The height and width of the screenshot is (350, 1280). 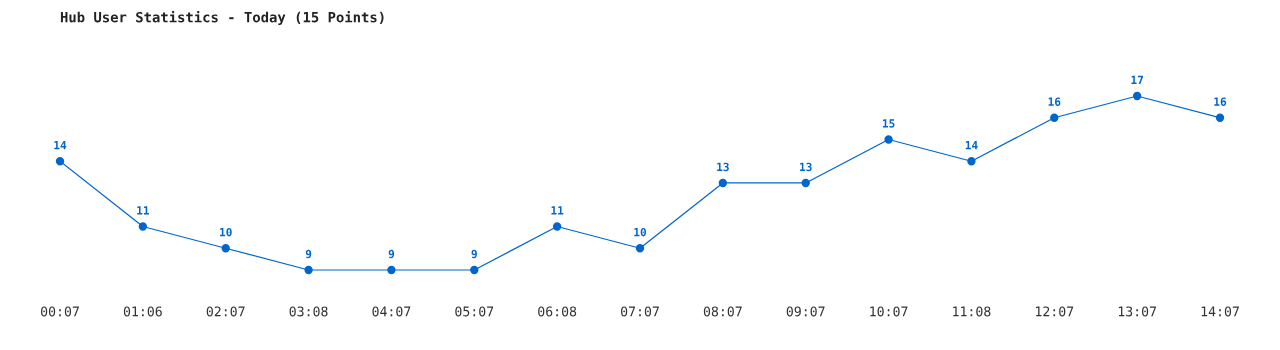 What do you see at coordinates (474, 311) in the screenshot?
I see `x-tick-label: 05:07` at bounding box center [474, 311].